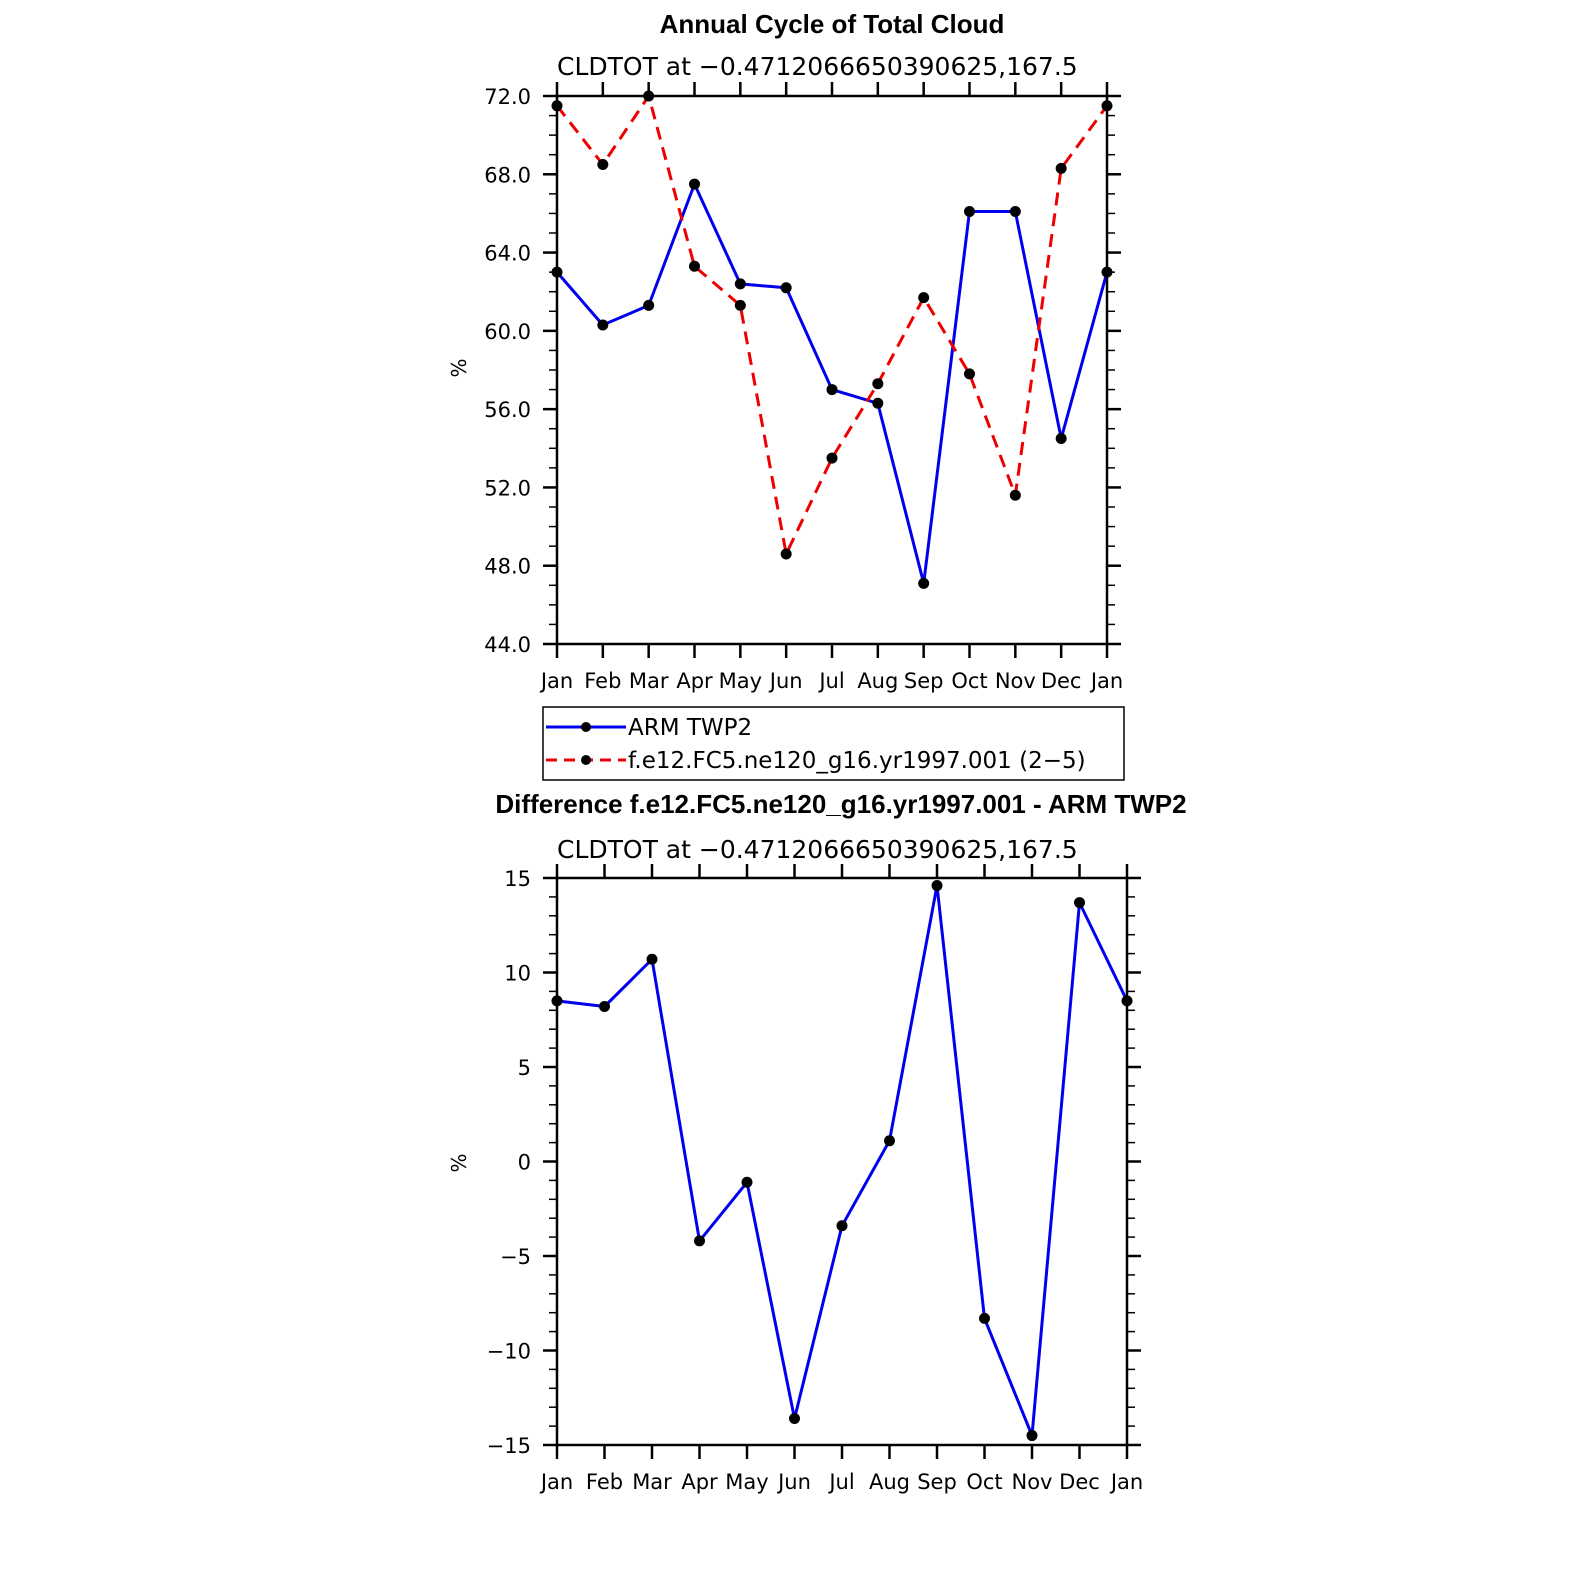 The width and height of the screenshot is (1574, 1574). I want to click on y-tick-label: 72.0, so click(507, 97).